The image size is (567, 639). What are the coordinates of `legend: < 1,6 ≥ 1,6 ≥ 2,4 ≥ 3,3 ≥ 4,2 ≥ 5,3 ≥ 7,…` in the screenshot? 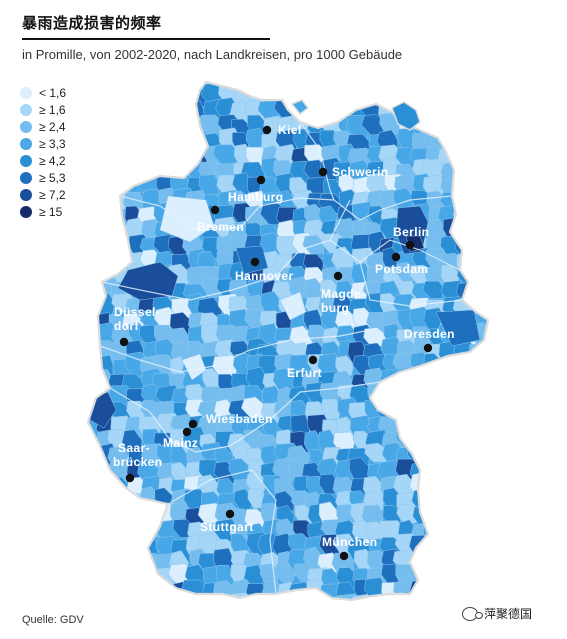 It's located at (43, 152).